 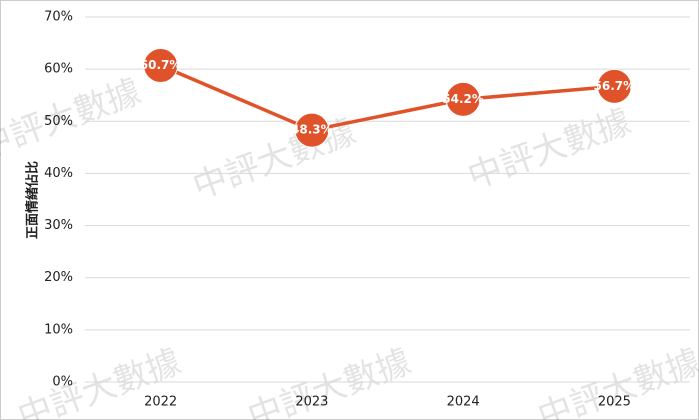 What do you see at coordinates (58, 69) in the screenshot?
I see `y-tick-label: 60%` at bounding box center [58, 69].